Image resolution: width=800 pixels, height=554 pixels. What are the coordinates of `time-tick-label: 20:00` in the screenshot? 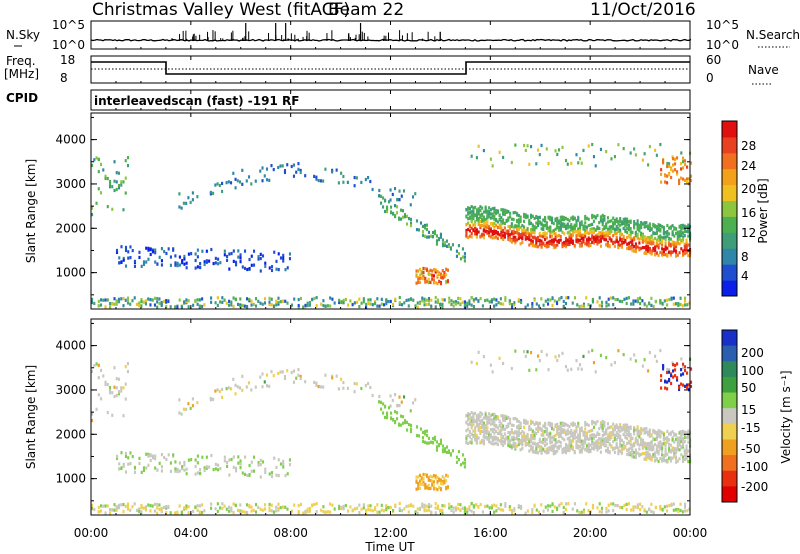 It's located at (590, 533).